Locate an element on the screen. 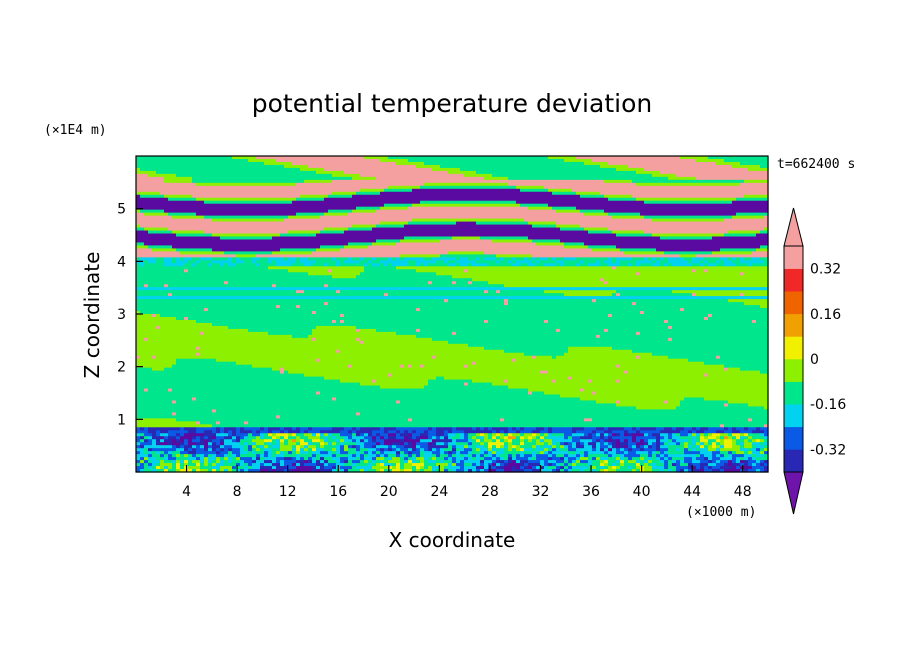  colorbar-label: -0.16 is located at coordinates (828, 405).